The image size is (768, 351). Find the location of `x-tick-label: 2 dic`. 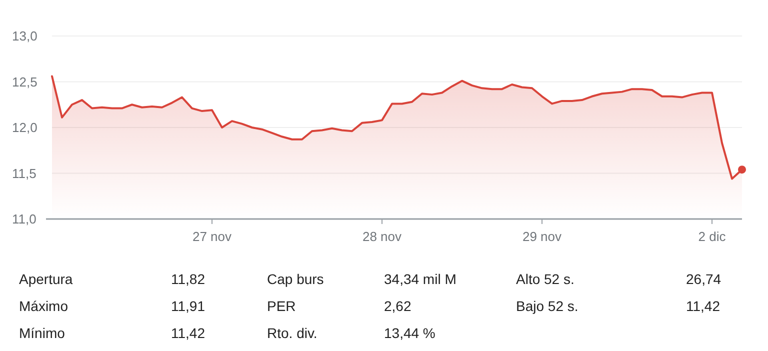

x-tick-label: 2 dic is located at coordinates (712, 236).